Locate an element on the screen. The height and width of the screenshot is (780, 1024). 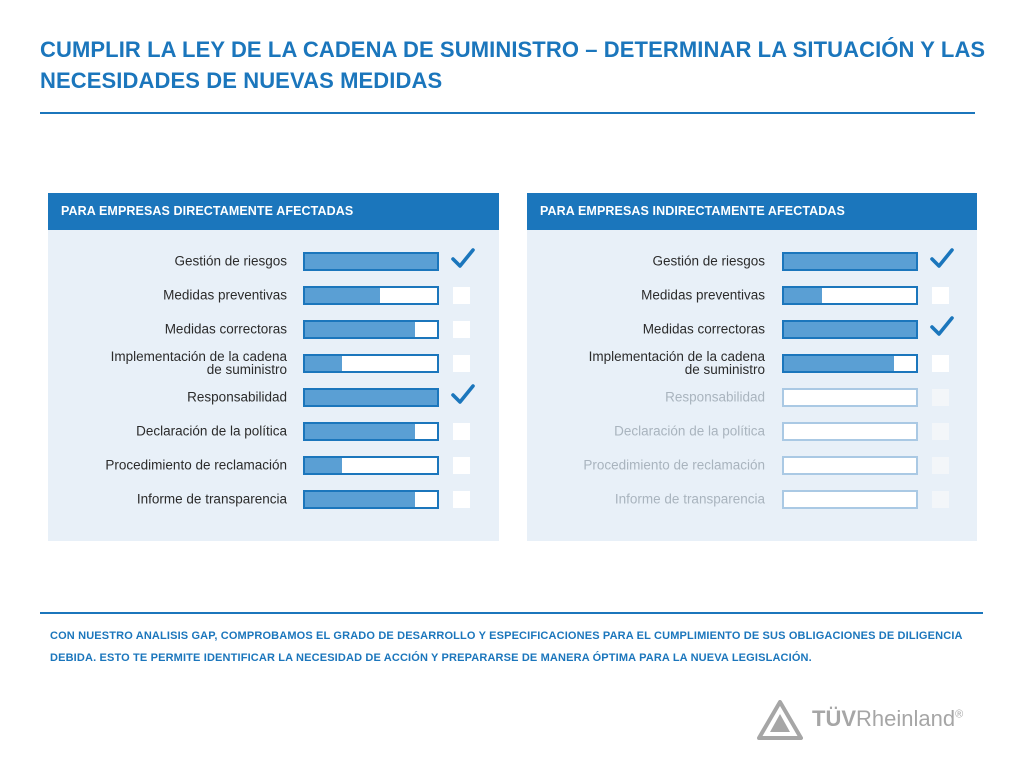
panel-header: PARA EMPRESAS INDIRECTAMENTE AFECTADAS is located at coordinates (752, 211).